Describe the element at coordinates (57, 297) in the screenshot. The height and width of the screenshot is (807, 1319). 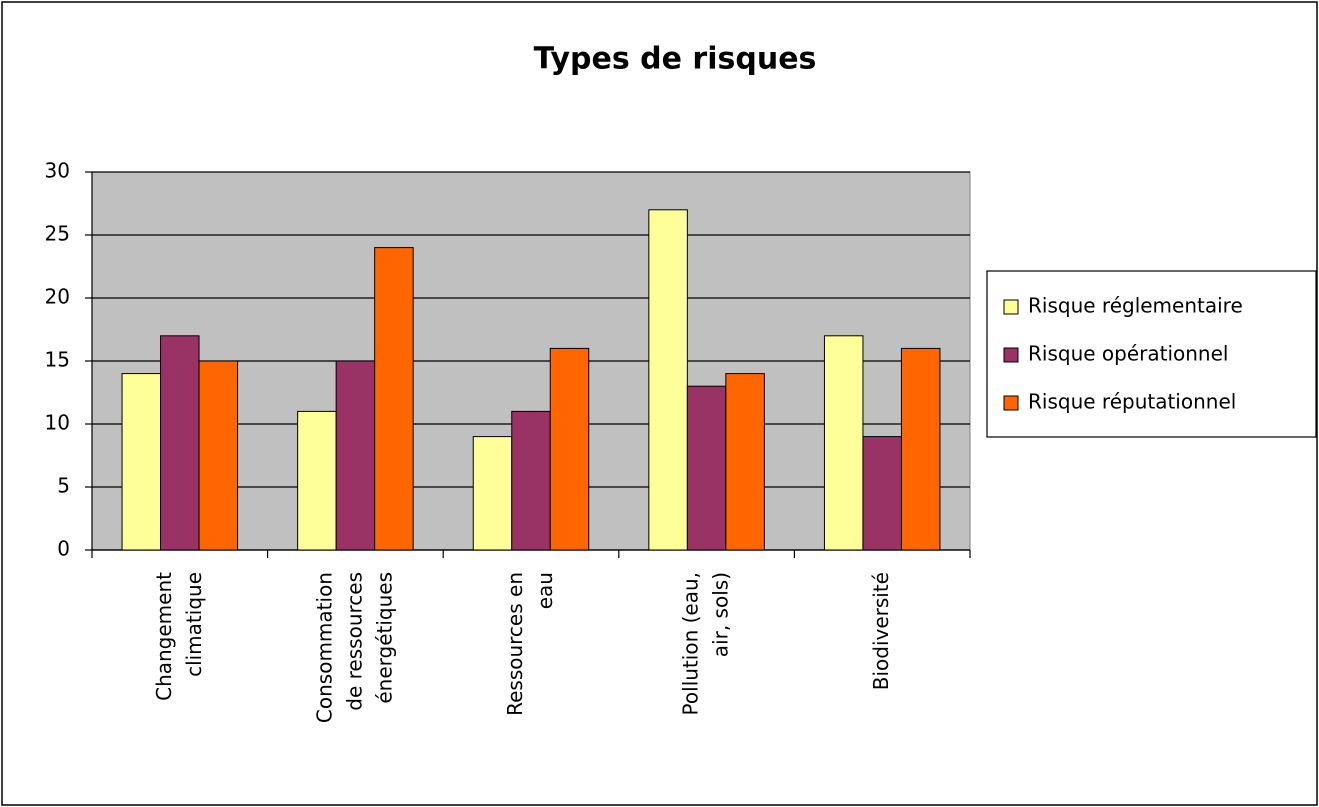
I see `y-tick-label: 20` at that location.